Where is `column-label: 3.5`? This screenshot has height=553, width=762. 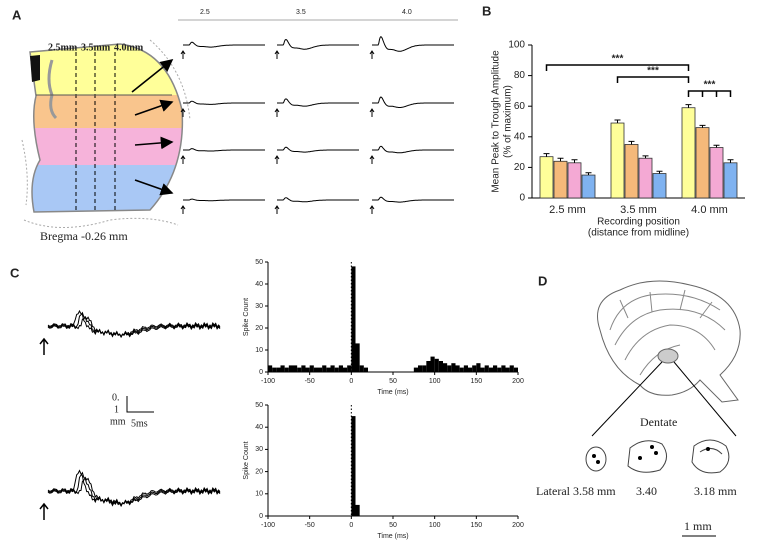
column-label: 3.5 is located at coordinates (301, 12).